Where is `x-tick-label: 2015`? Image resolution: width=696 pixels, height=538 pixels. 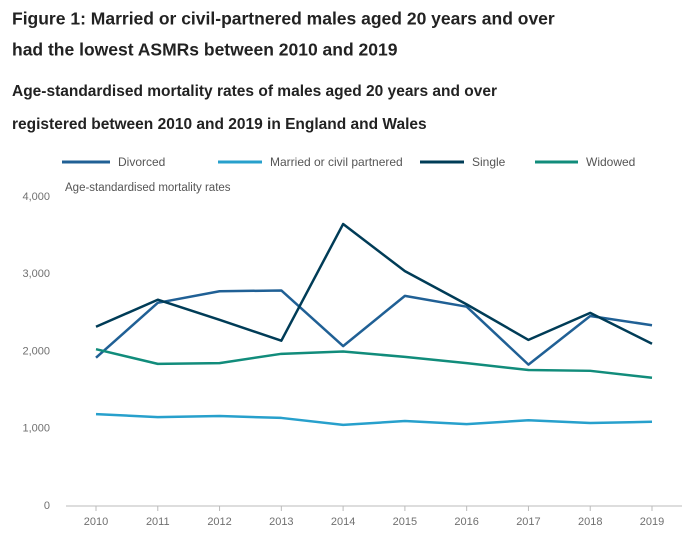 x-tick-label: 2015 is located at coordinates (405, 522).